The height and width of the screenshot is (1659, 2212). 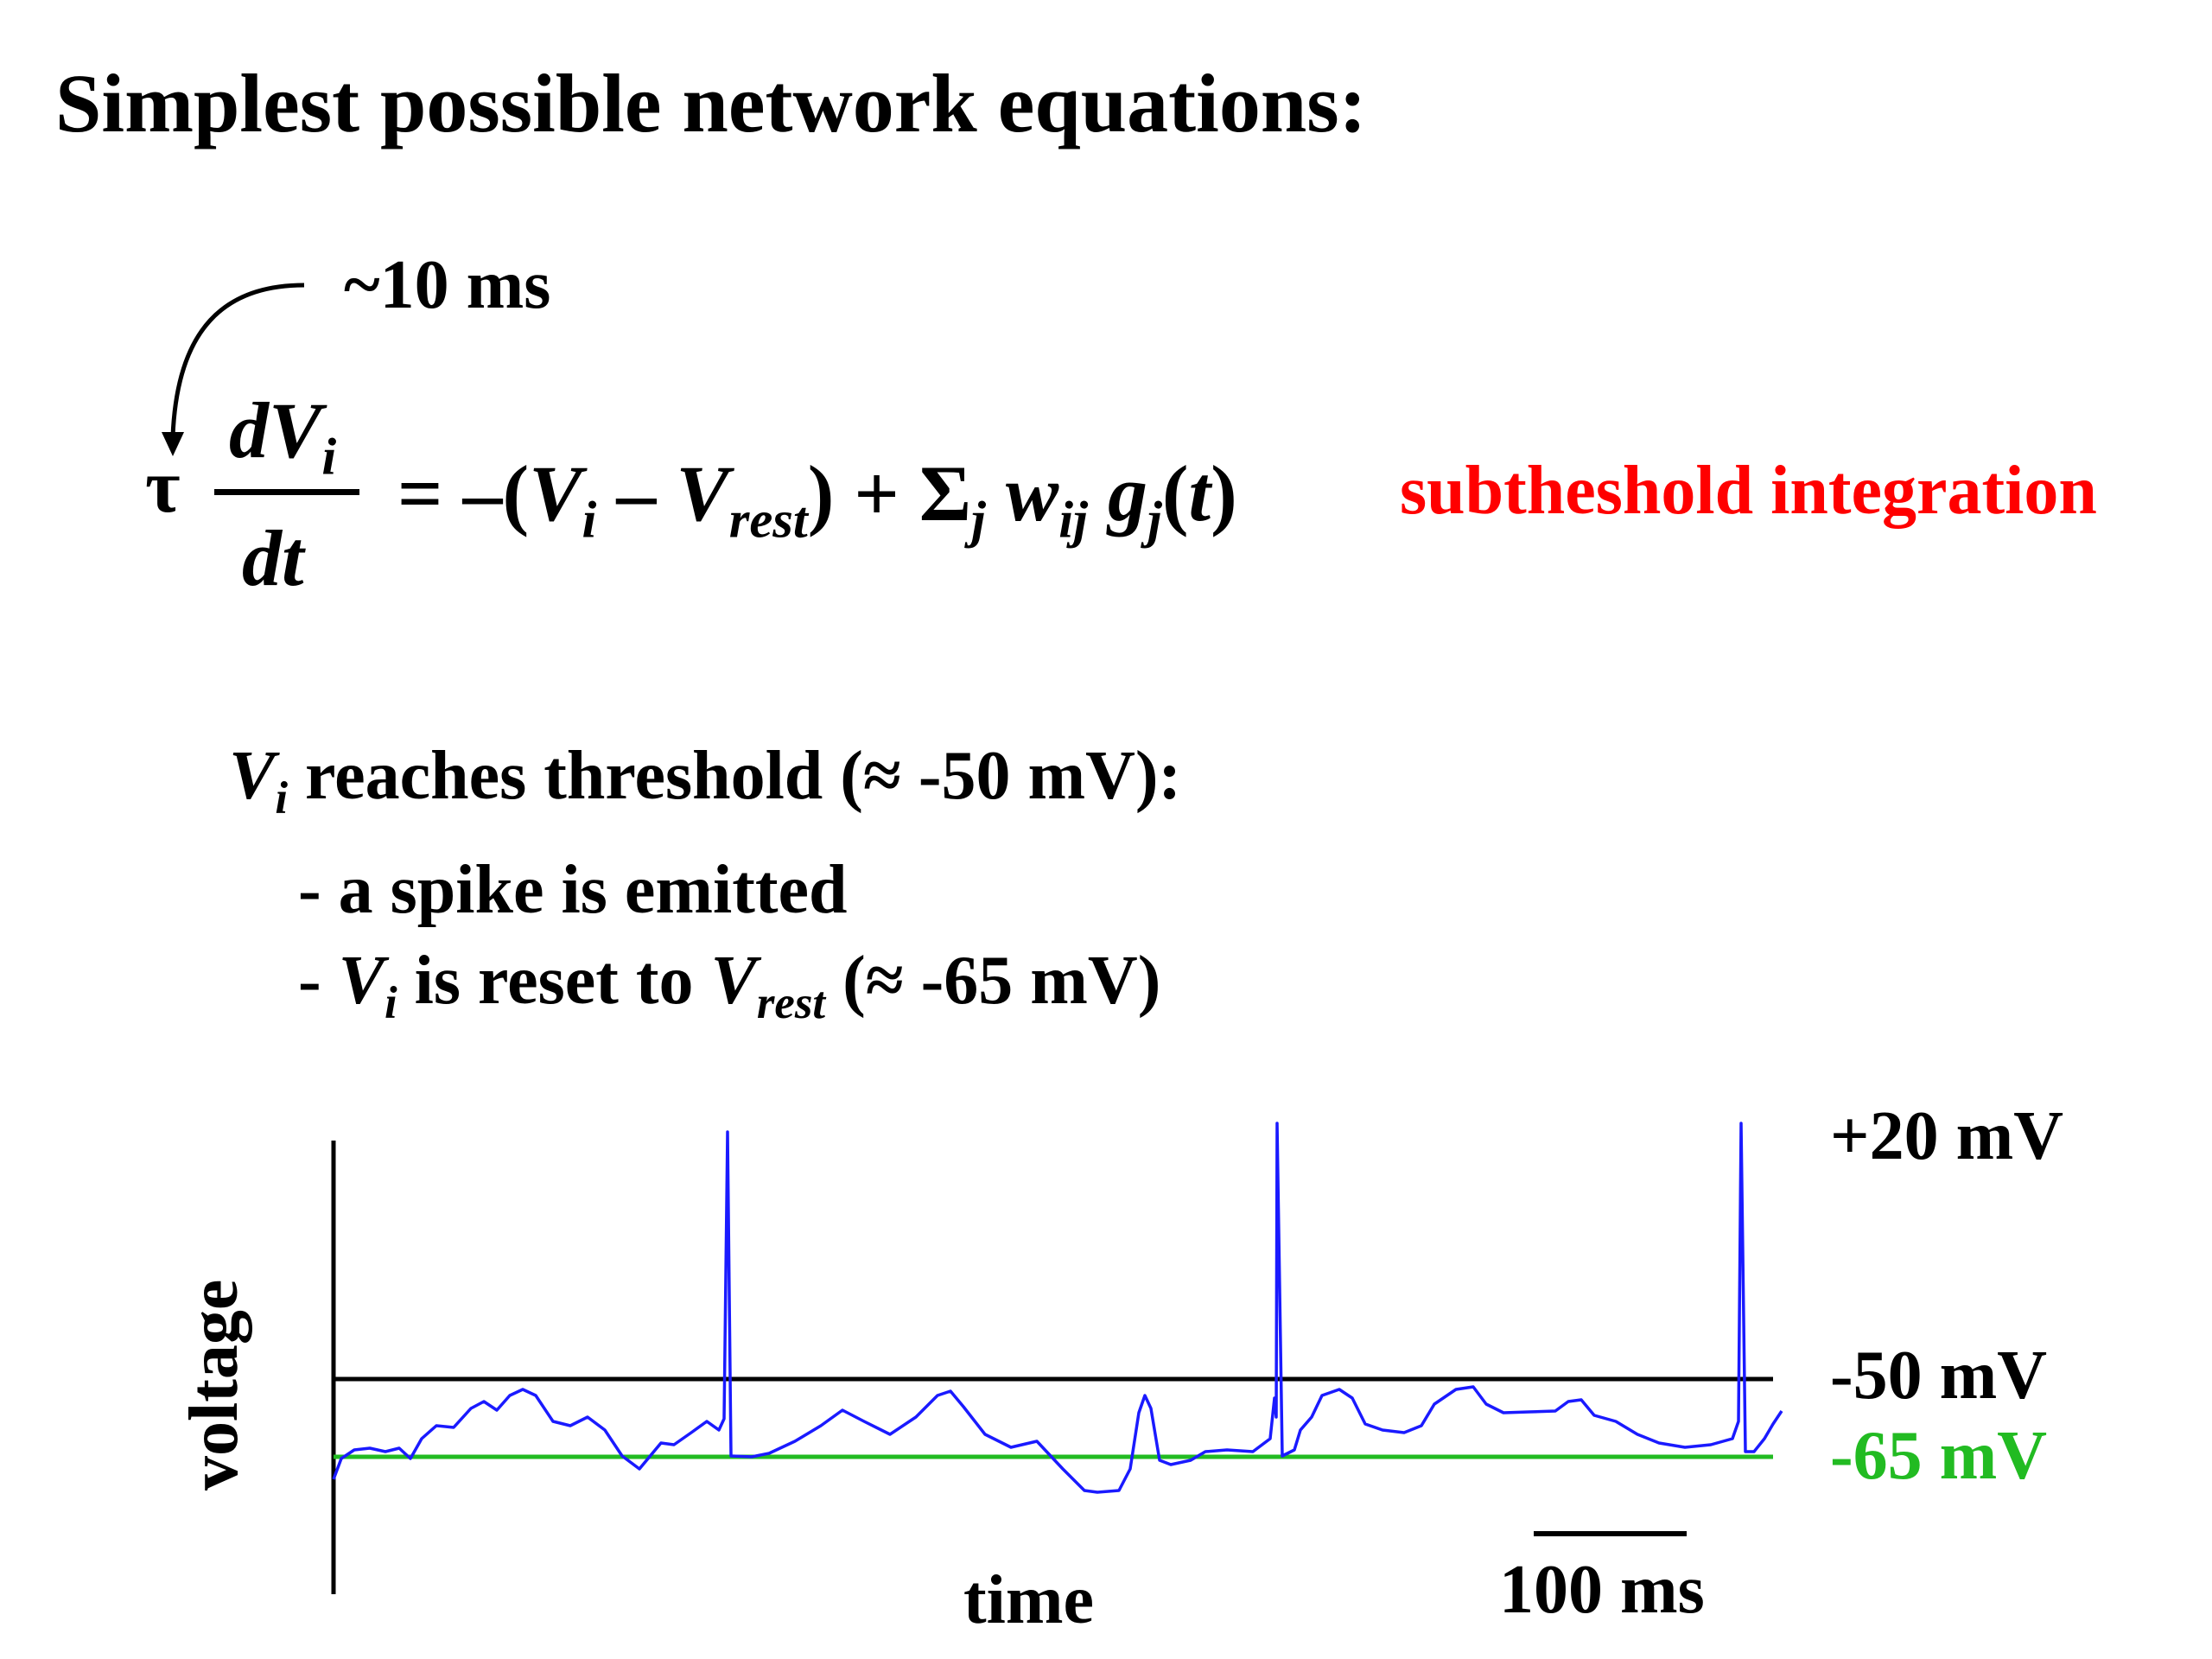 What do you see at coordinates (237, 360) in the screenshot?
I see `tau-arrow` at bounding box center [237, 360].